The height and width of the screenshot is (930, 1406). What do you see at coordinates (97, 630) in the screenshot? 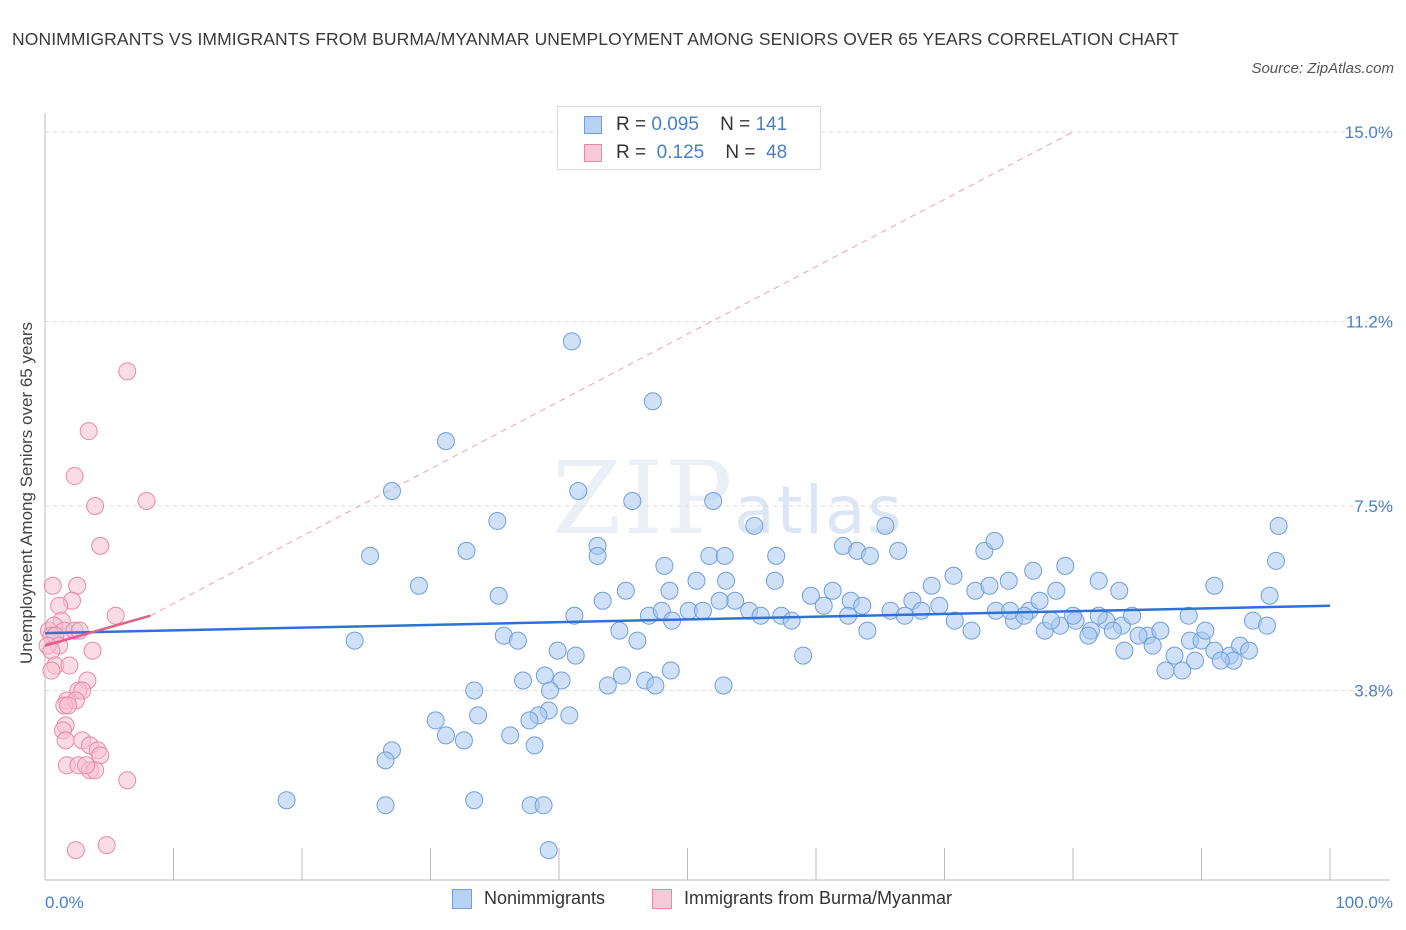
I see `trend-line-burma` at bounding box center [97, 630].